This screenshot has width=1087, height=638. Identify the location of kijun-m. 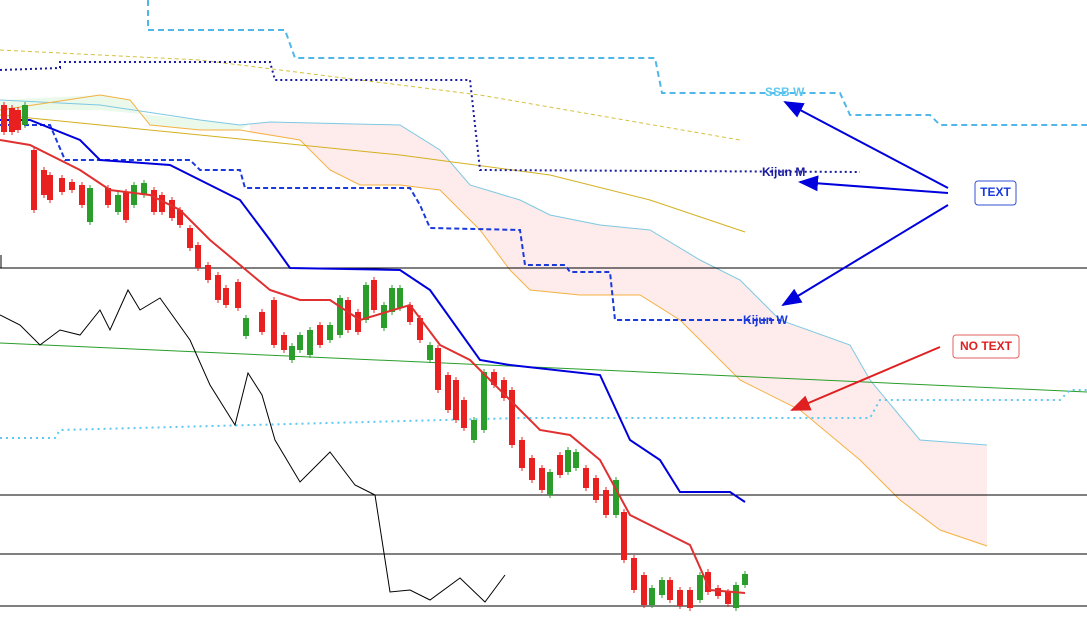
(430, 117).